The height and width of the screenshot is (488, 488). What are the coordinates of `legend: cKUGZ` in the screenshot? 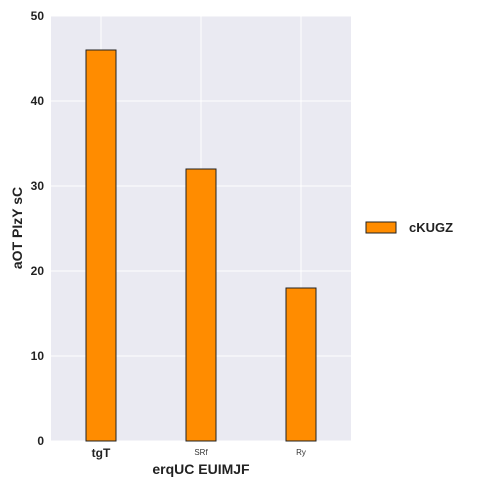 It's located at (409, 227).